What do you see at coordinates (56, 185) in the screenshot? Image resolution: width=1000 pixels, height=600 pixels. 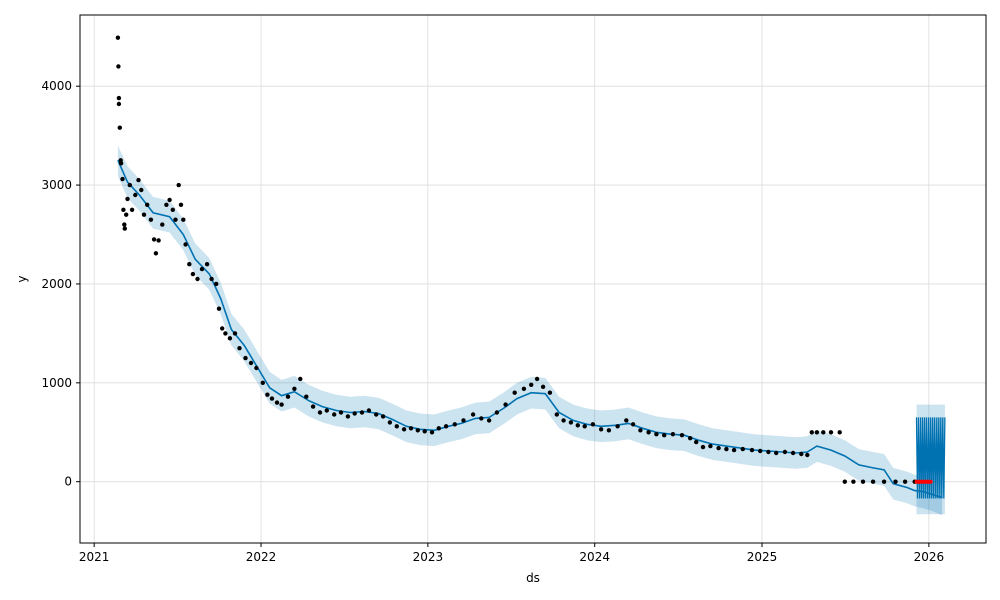 I see `y-tick-label: 3000` at bounding box center [56, 185].